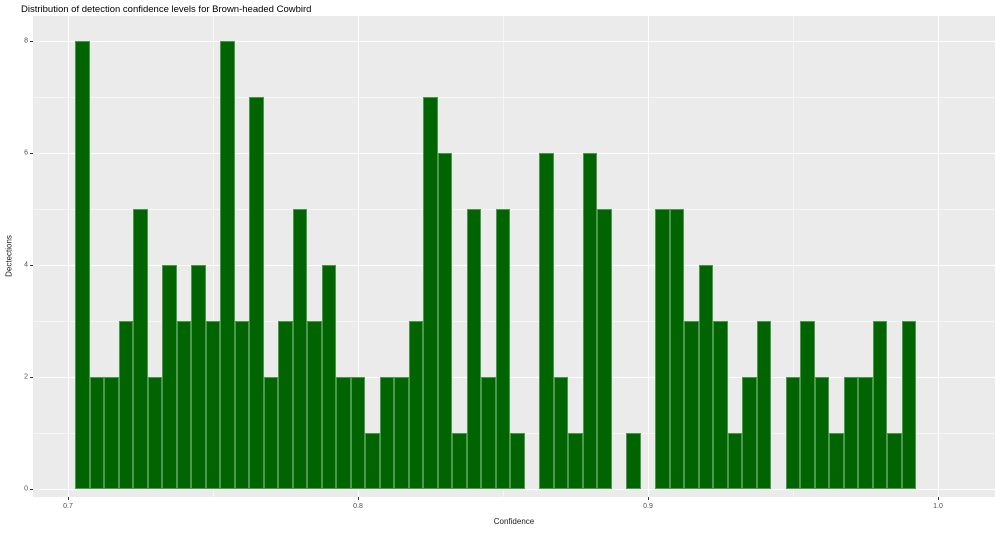 This screenshot has height=534, width=1000. What do you see at coordinates (68, 506) in the screenshot?
I see `x-tick-label: 0.7` at bounding box center [68, 506].